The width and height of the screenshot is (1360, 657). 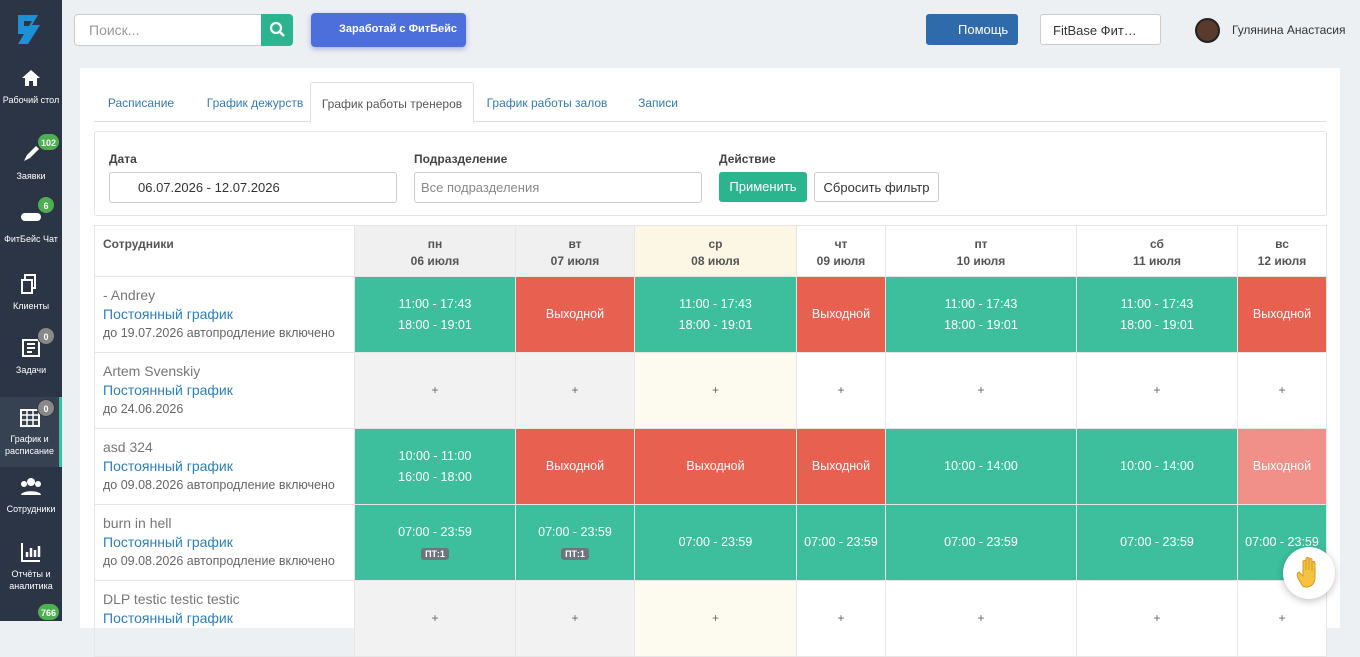 What do you see at coordinates (841, 244) in the screenshot?
I see `day-of-week: чт` at bounding box center [841, 244].